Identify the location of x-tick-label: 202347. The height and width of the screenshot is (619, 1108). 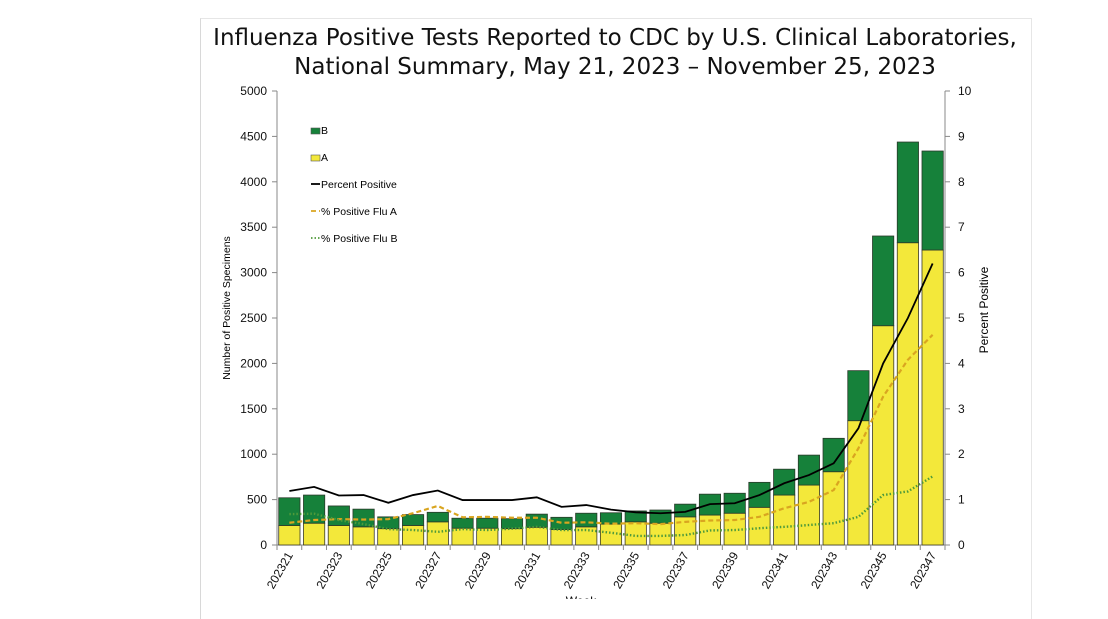
(923, 570).